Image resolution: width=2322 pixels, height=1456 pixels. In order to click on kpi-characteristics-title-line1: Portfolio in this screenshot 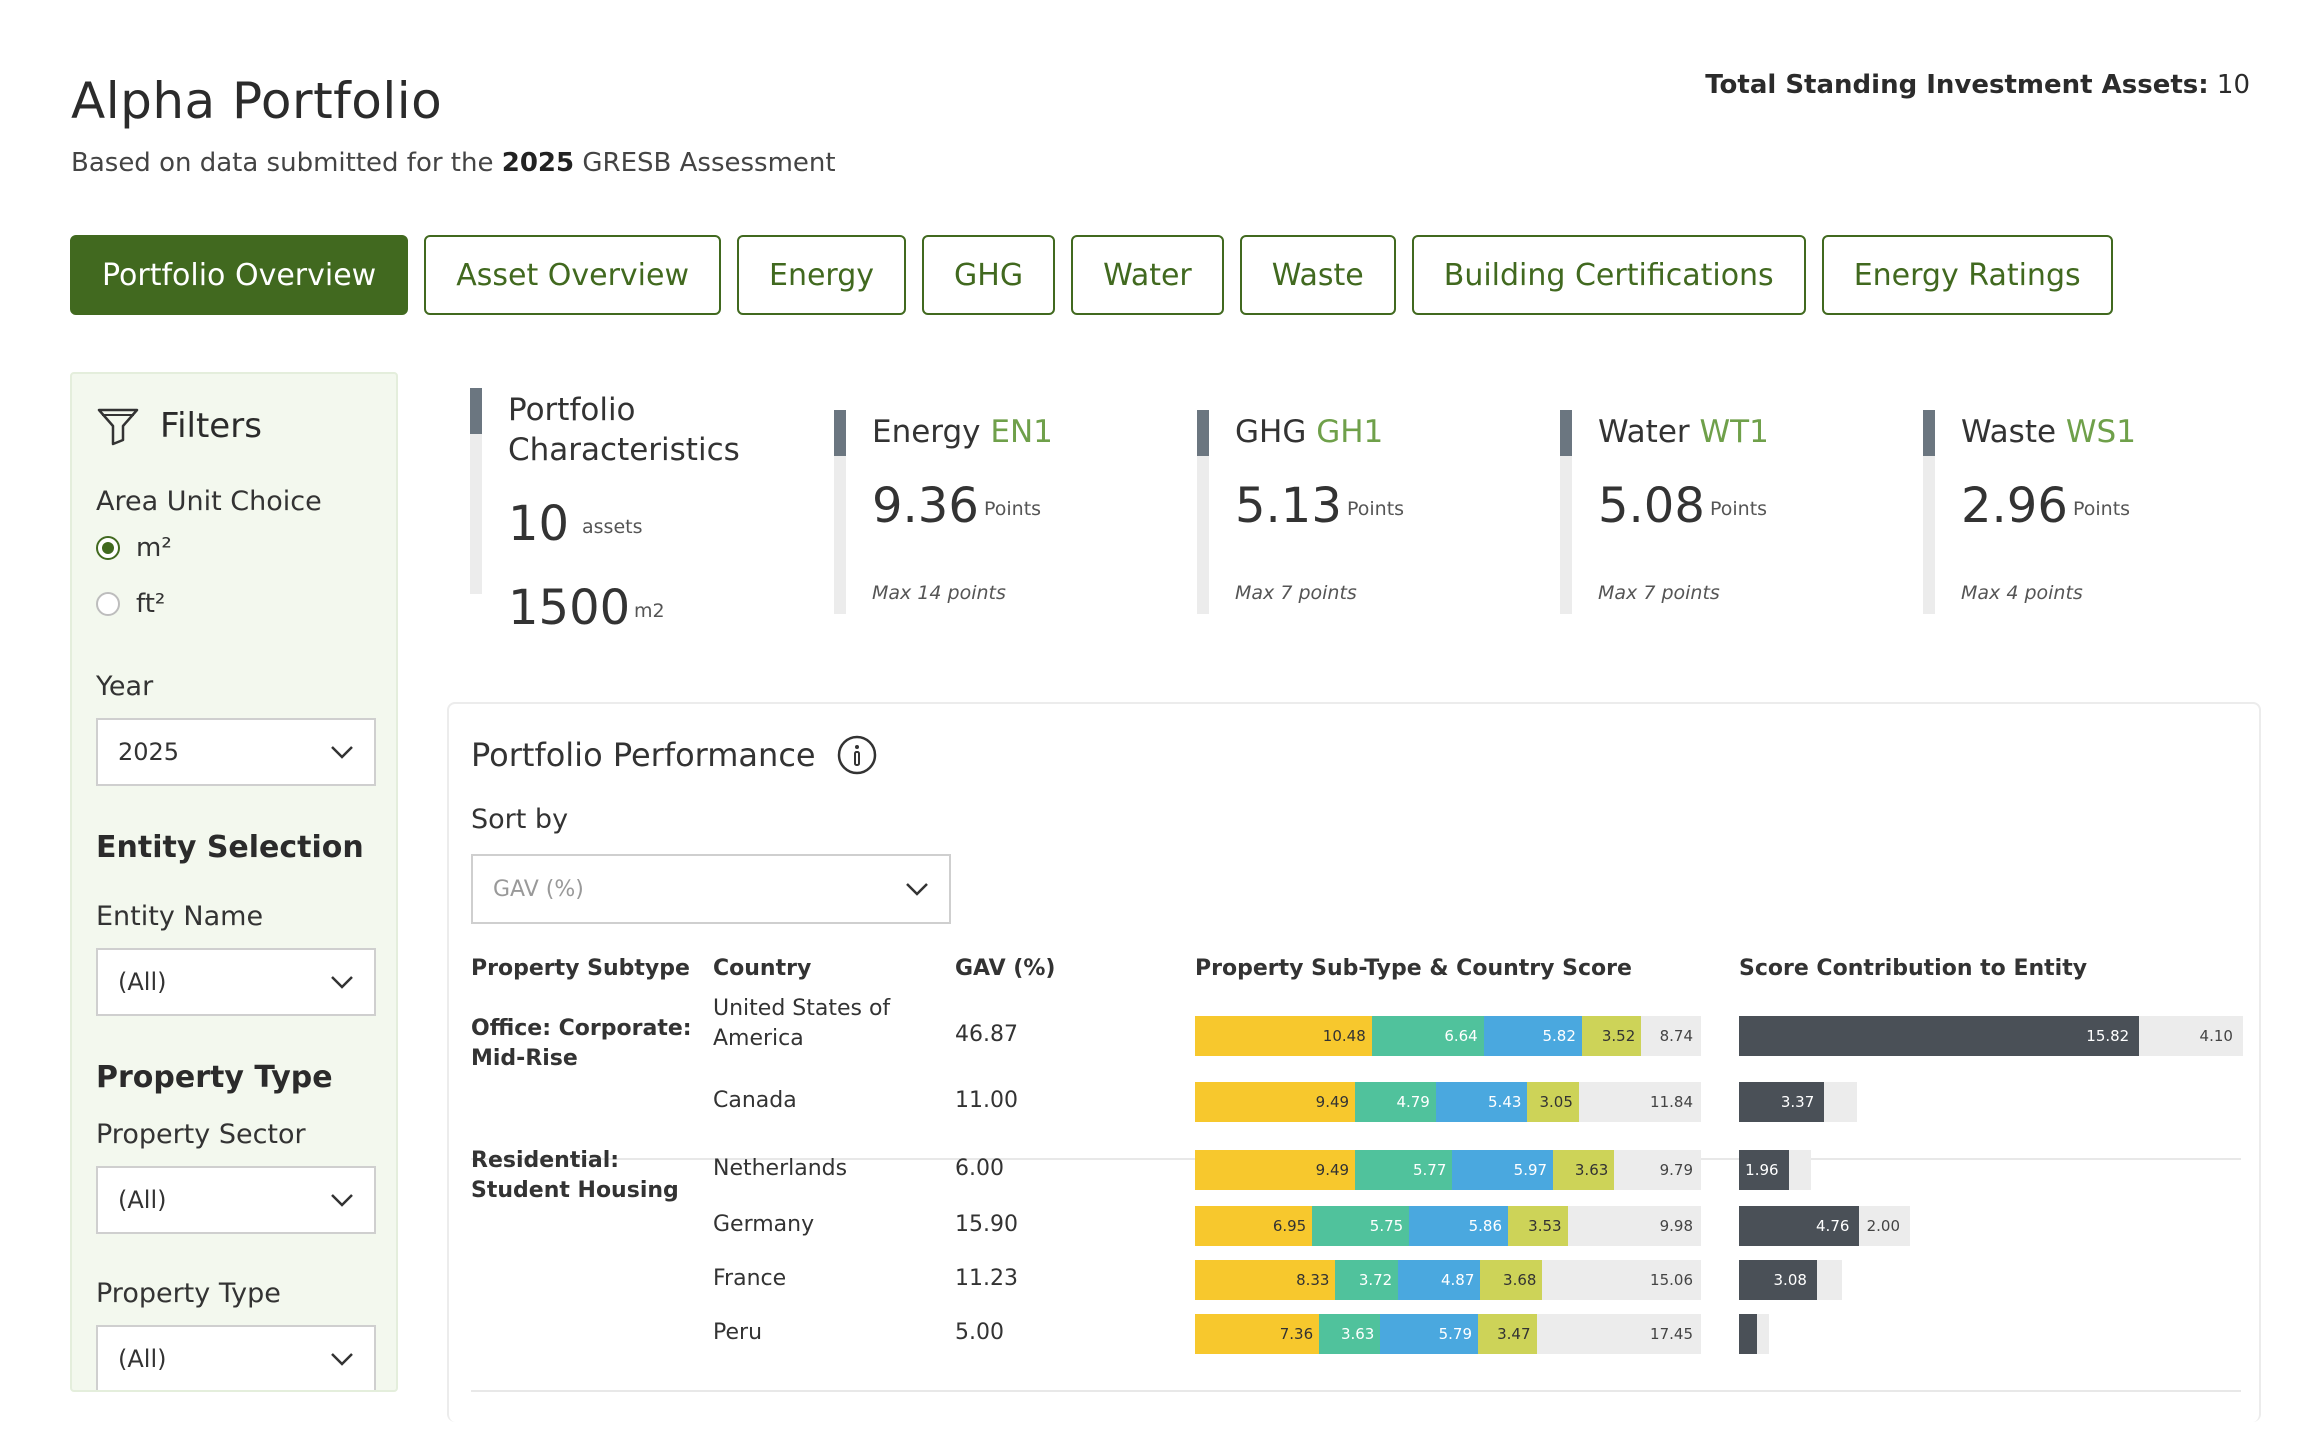, I will do `click(572, 410)`.